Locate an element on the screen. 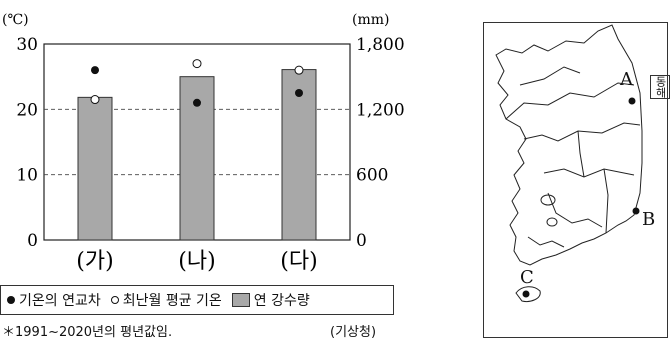 Image resolution: width=672 pixels, height=345 pixels. sea-label: 동해 is located at coordinates (660, 87).